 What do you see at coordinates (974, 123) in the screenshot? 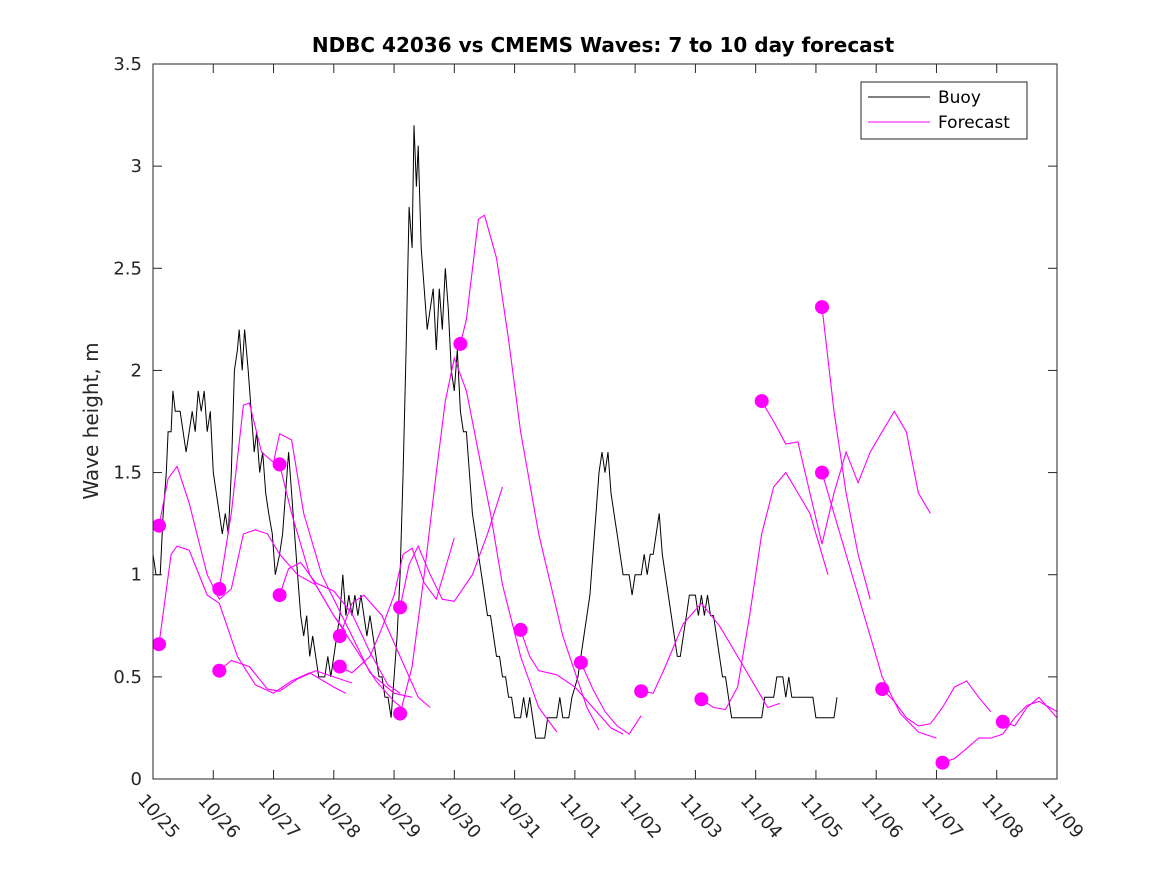
I see `legend-forecast-label: Forecast` at bounding box center [974, 123].